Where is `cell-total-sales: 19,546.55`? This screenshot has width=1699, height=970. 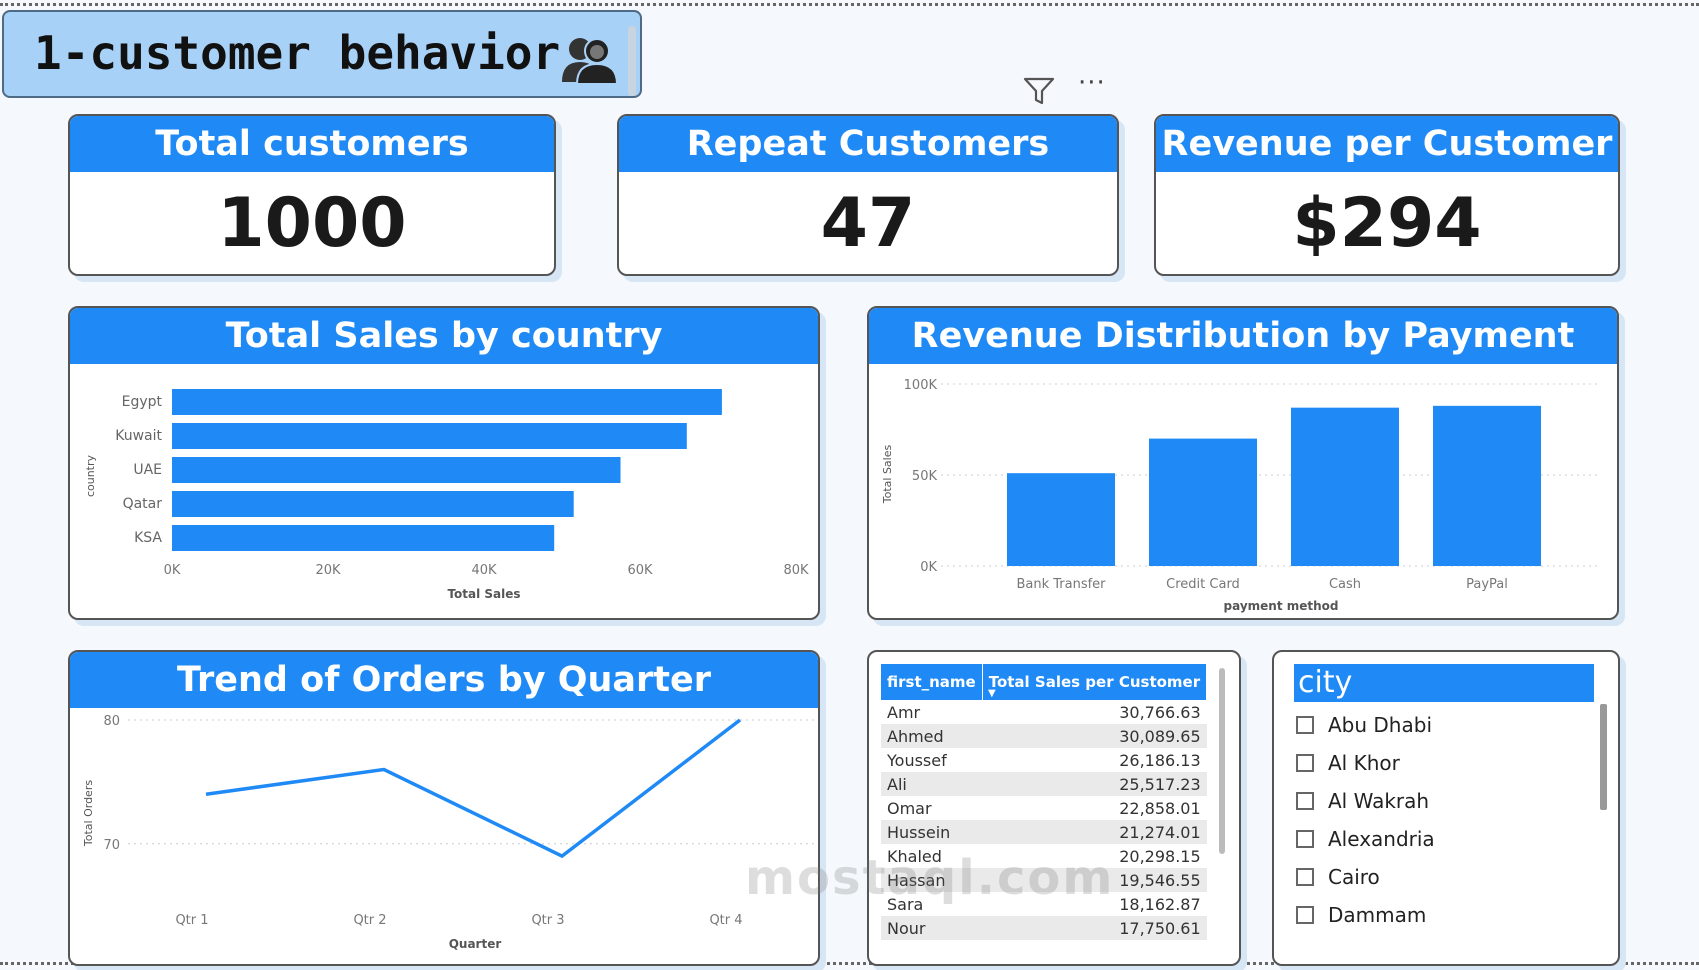
cell-total-sales: 19,546.55 is located at coordinates (1094, 880).